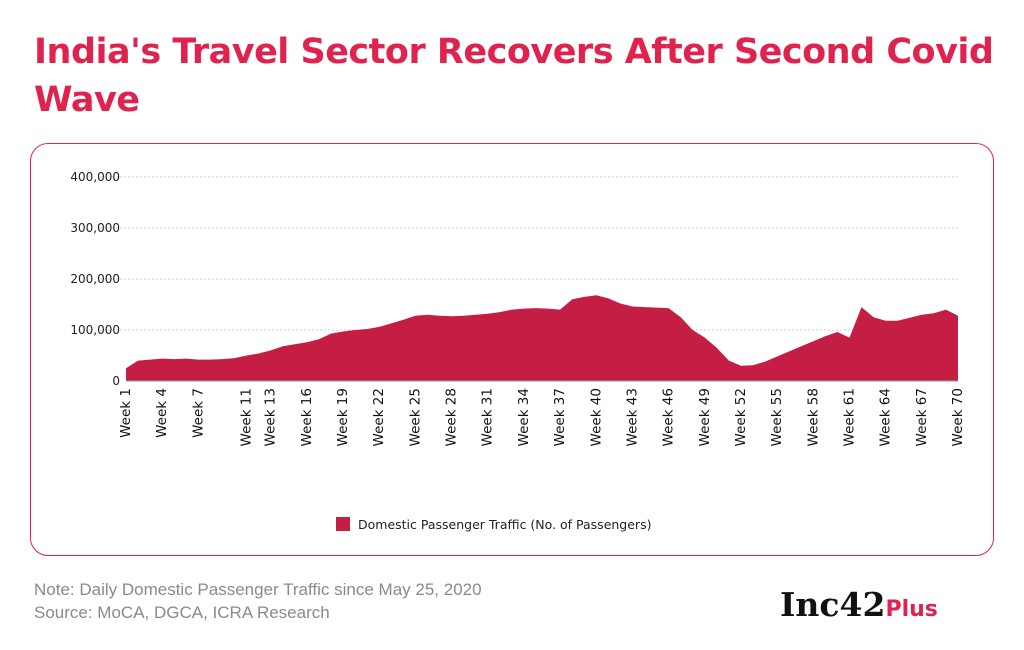  What do you see at coordinates (452, 417) in the screenshot?
I see `x-tick-label: Week 28` at bounding box center [452, 417].